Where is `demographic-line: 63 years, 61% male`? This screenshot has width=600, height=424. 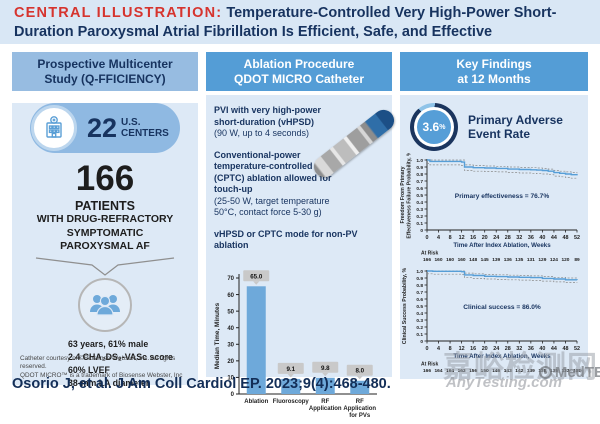
demographic-line: 63 years, 61% male is located at coordinates (108, 343).